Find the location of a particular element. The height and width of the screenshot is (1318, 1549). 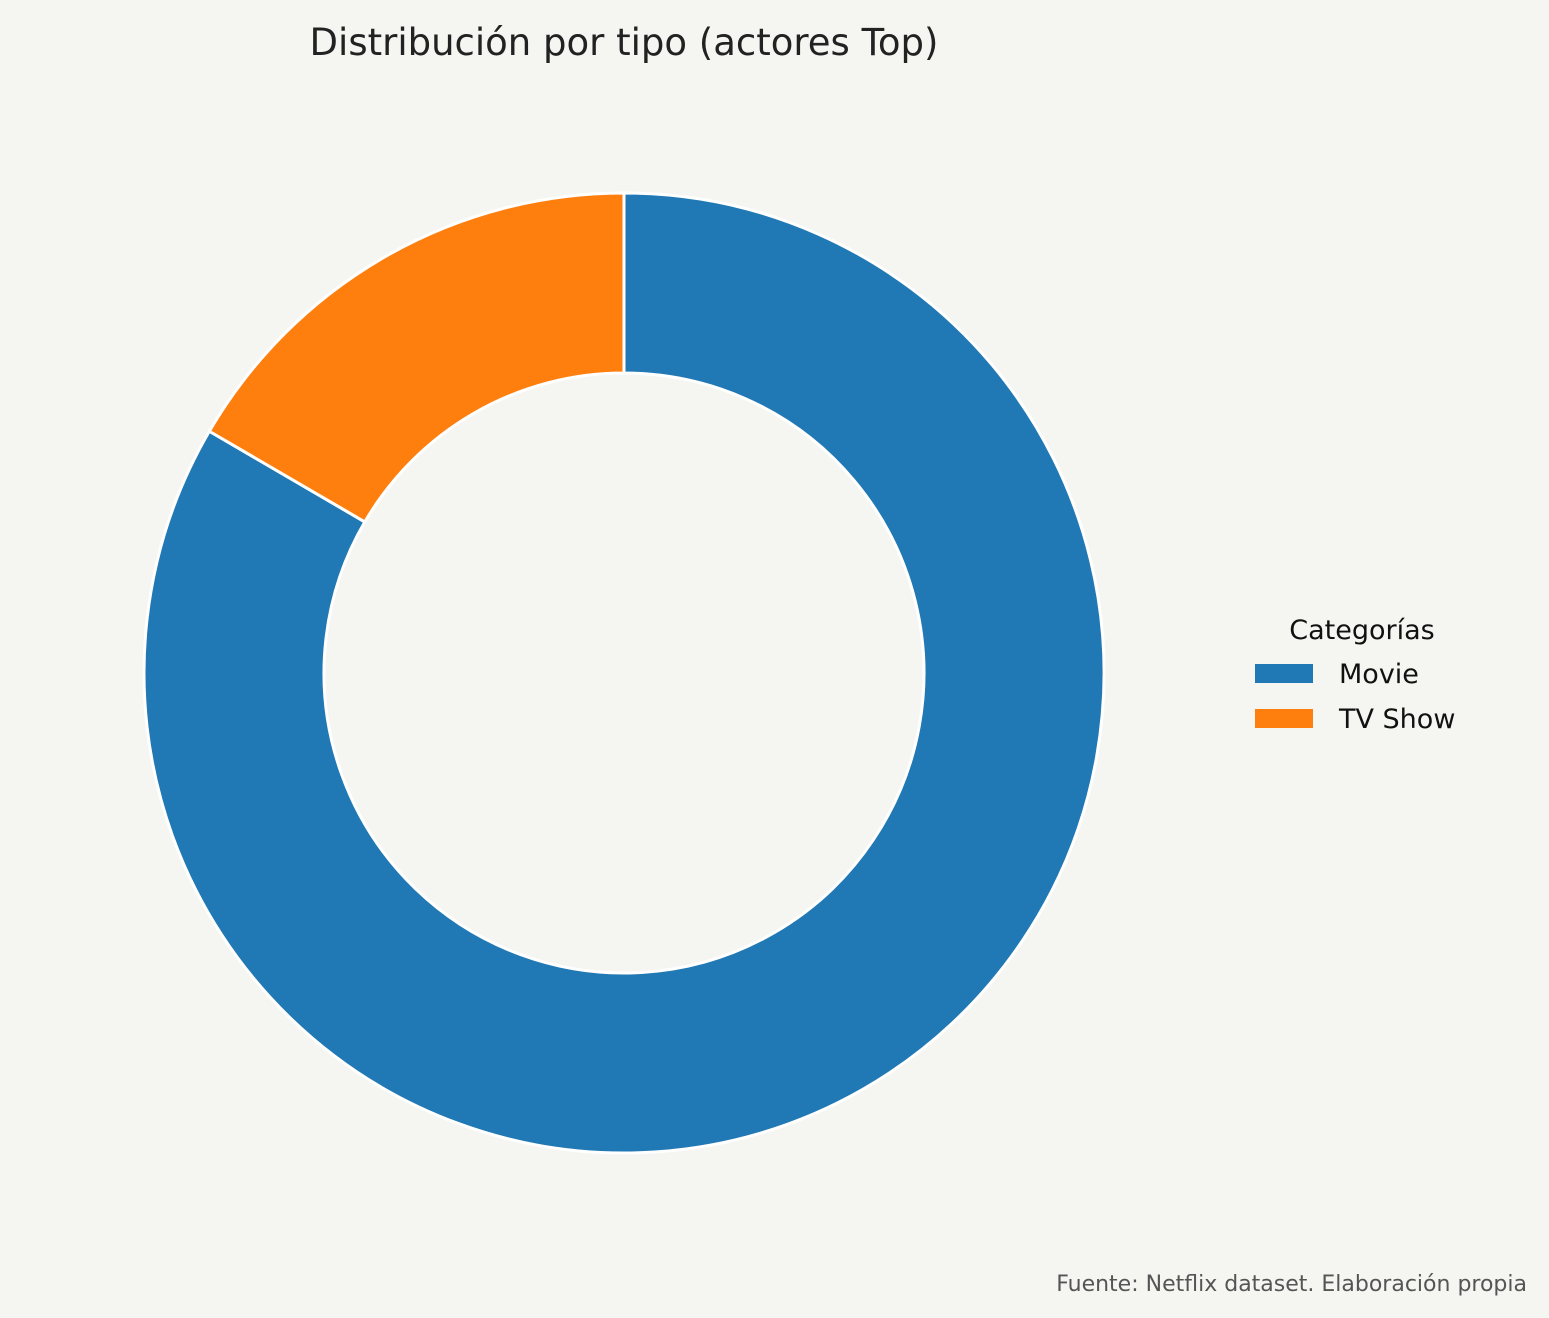

legend-label-movie: Movie is located at coordinates (1379, 674).